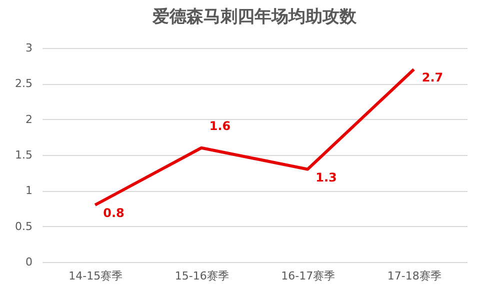 The height and width of the screenshot is (289, 481). Describe the element at coordinates (308, 276) in the screenshot. I see `x-tick-label: 16-17赛季` at that location.